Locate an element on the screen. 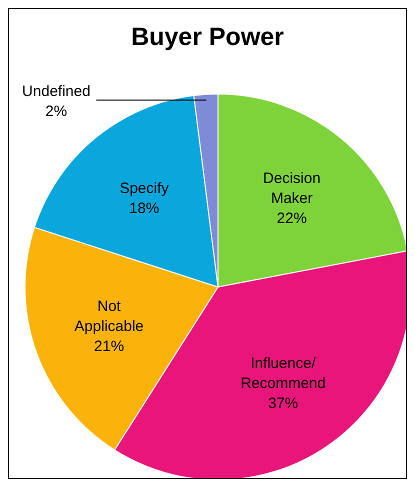 Image resolution: width=415 pixels, height=487 pixels. slice-label: Decision Maker is located at coordinates (292, 188).